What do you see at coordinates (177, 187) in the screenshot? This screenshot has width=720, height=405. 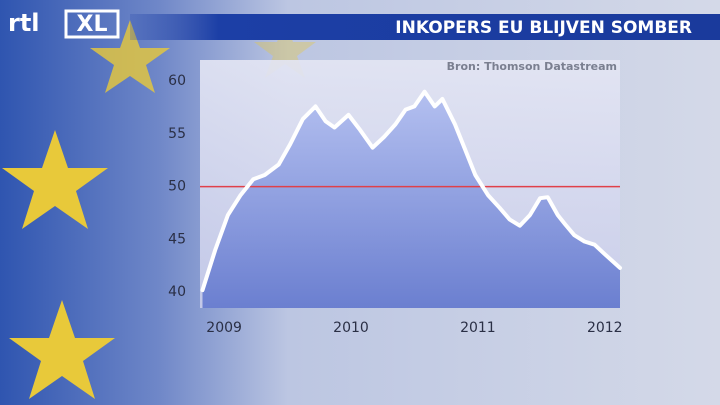 I see `y-tick-label: 50` at bounding box center [177, 187].